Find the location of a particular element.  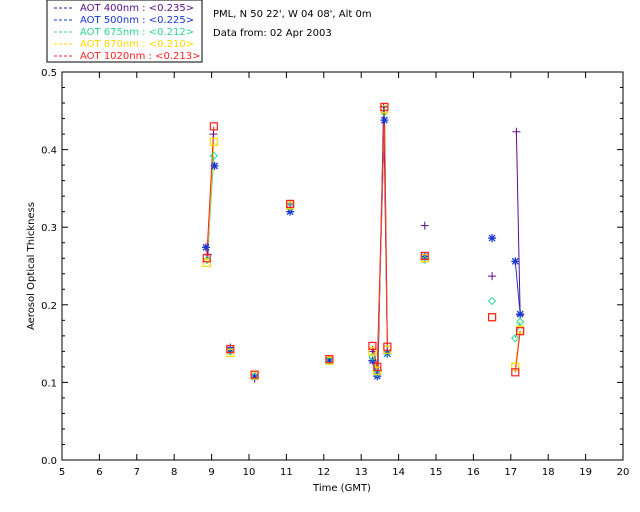

x-tick-label: 16 is located at coordinates (473, 472).